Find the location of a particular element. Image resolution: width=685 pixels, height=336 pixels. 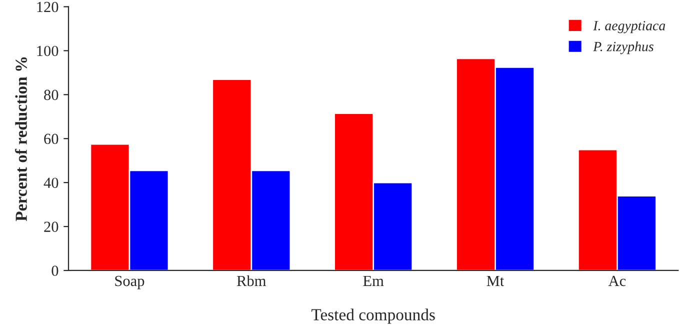

x-tick-label: Ac is located at coordinates (617, 281).